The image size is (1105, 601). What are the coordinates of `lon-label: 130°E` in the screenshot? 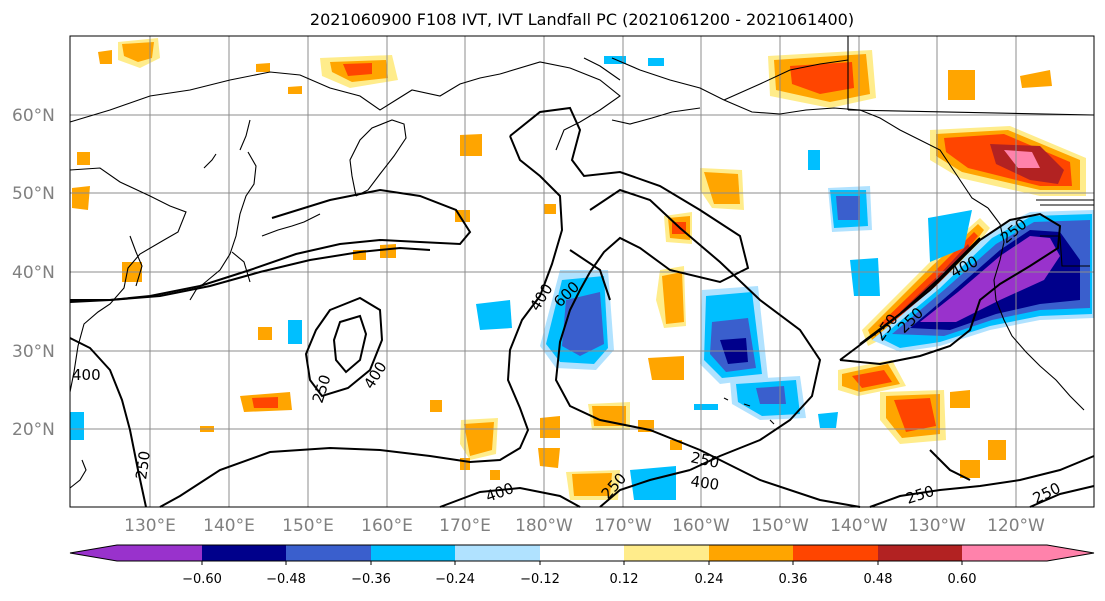 It's located at (150, 526).